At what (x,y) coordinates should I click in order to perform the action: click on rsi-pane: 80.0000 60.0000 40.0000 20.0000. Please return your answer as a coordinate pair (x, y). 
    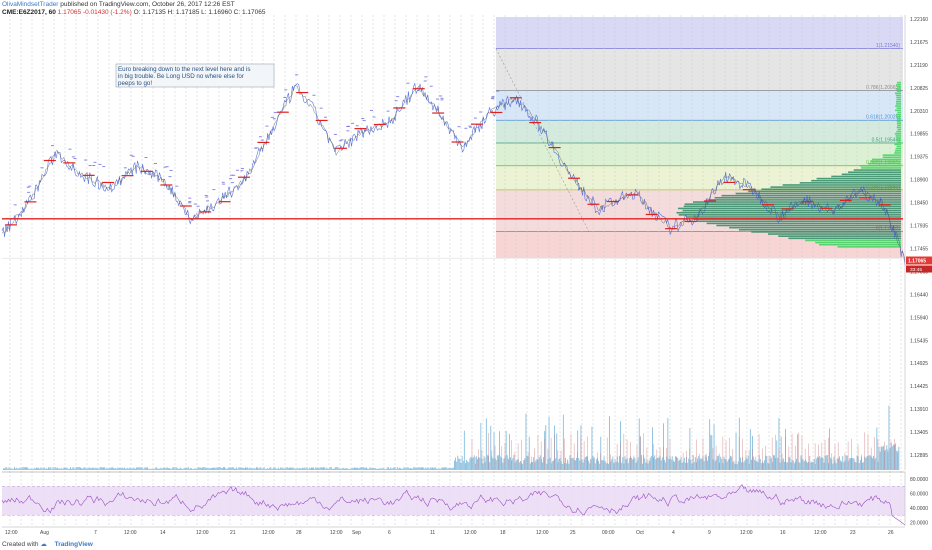
    Looking at the image, I should click on (464, 498).